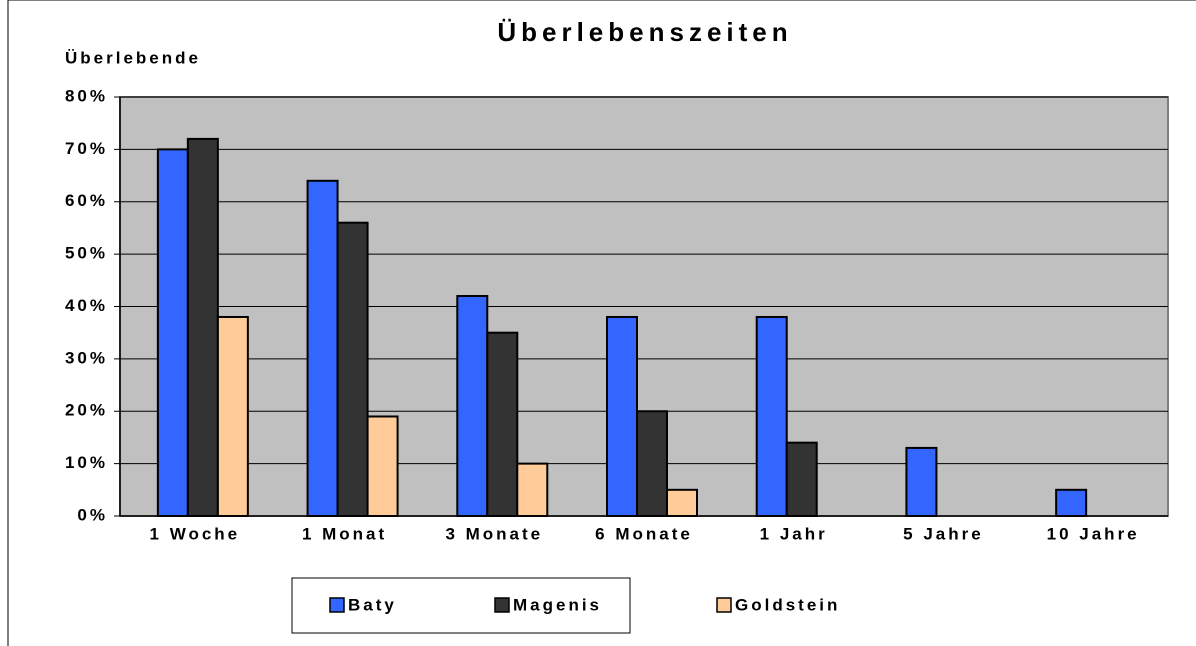  Describe the element at coordinates (372, 604) in the screenshot. I see `legend-label: Baty` at that location.